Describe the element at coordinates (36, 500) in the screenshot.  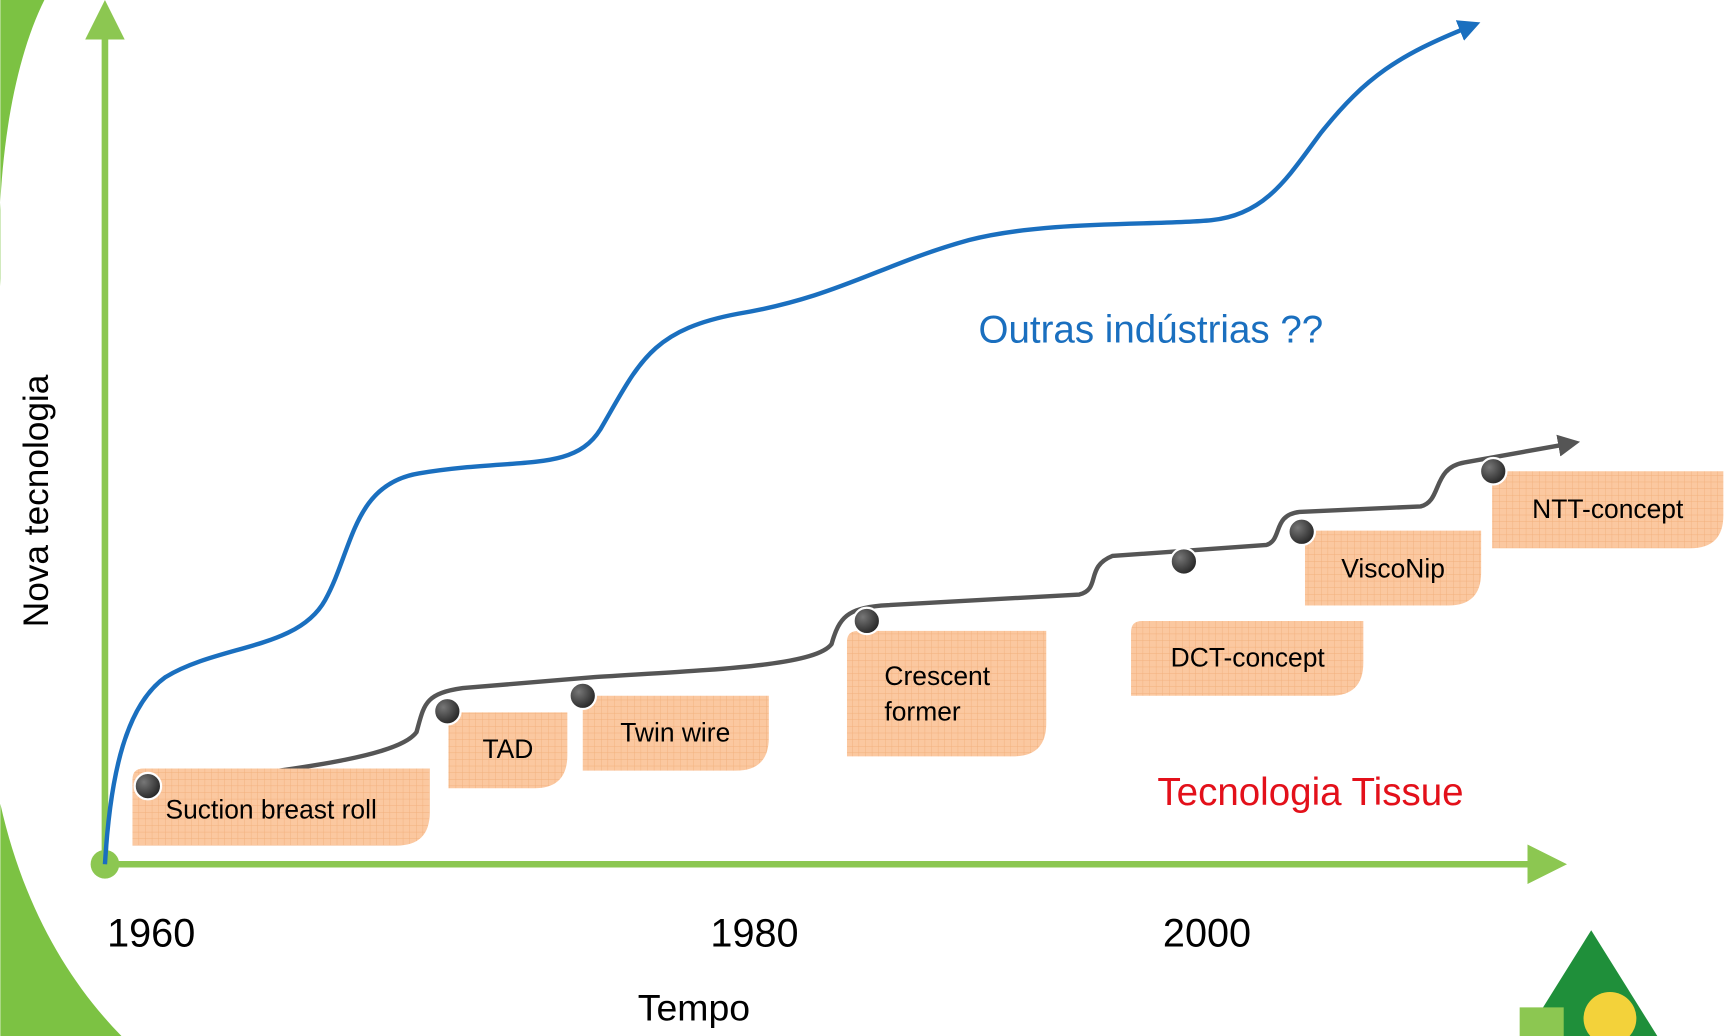
I see `y-axis-label: Nova tecnologia` at that location.